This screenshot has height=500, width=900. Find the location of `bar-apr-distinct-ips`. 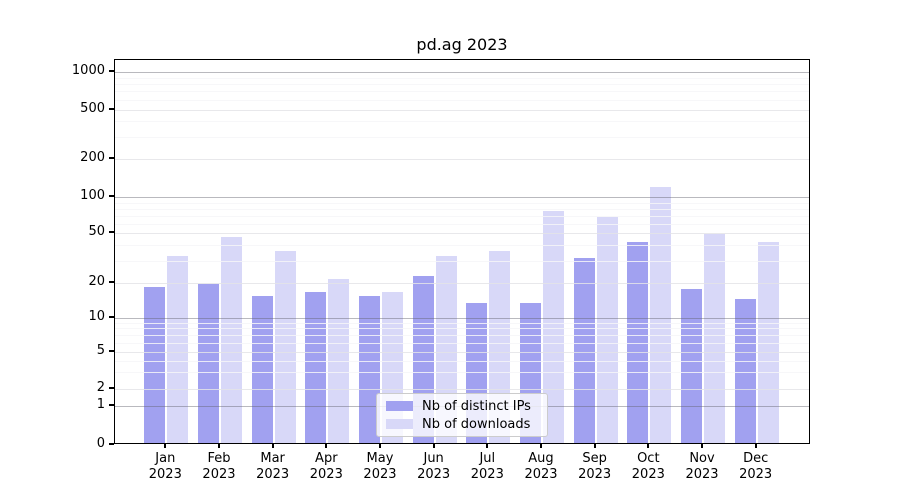

bar-apr-distinct-ips is located at coordinates (316, 367).